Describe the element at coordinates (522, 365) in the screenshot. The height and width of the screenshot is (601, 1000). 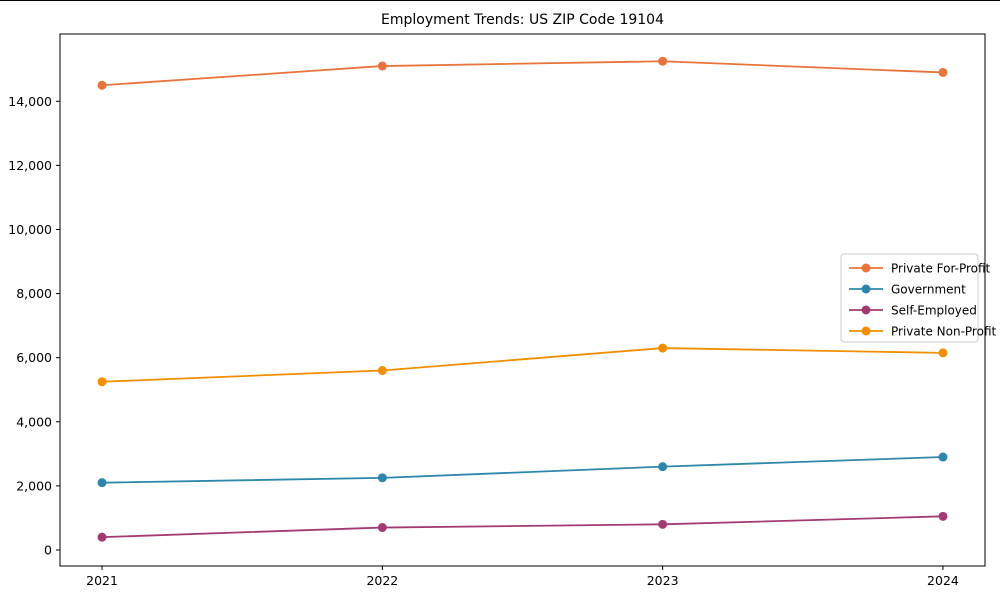
I see `series-line-private-non-profit` at that location.